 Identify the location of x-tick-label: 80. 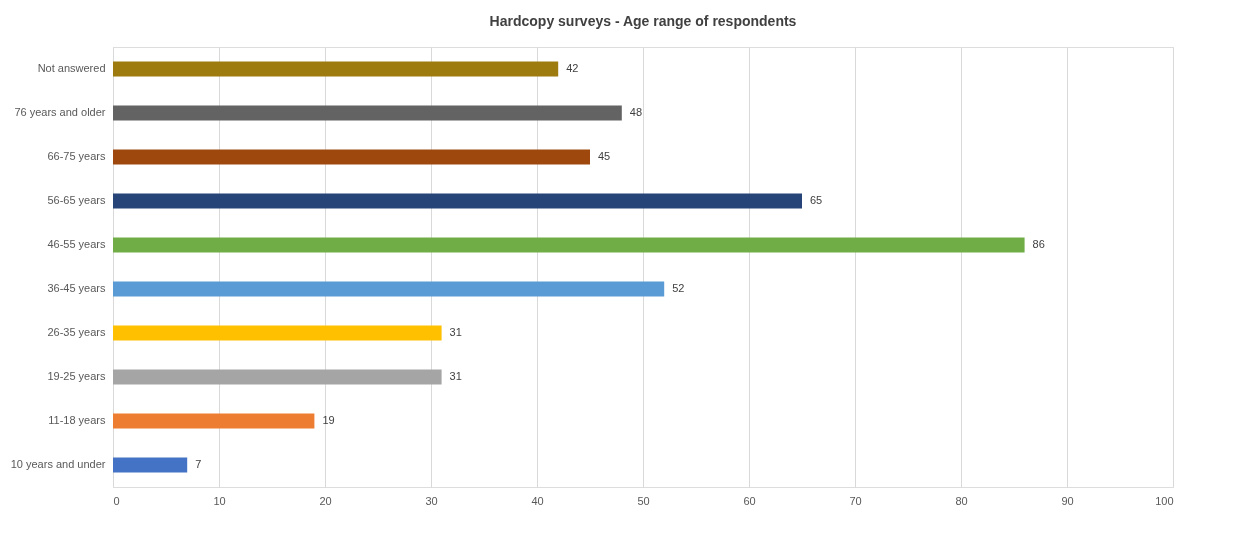
(961, 500).